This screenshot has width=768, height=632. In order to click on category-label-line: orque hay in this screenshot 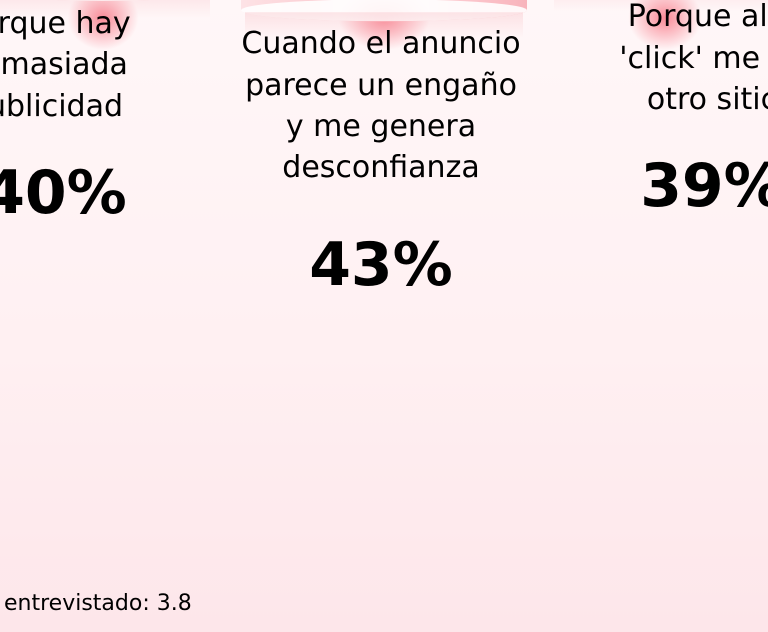, I will do `click(65, 23)`.